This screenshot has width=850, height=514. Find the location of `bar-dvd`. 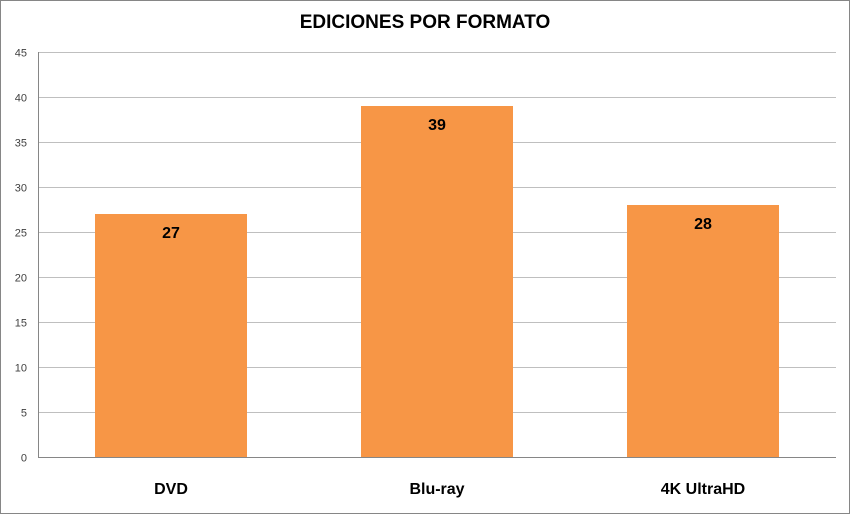

bar-dvd is located at coordinates (171, 335).